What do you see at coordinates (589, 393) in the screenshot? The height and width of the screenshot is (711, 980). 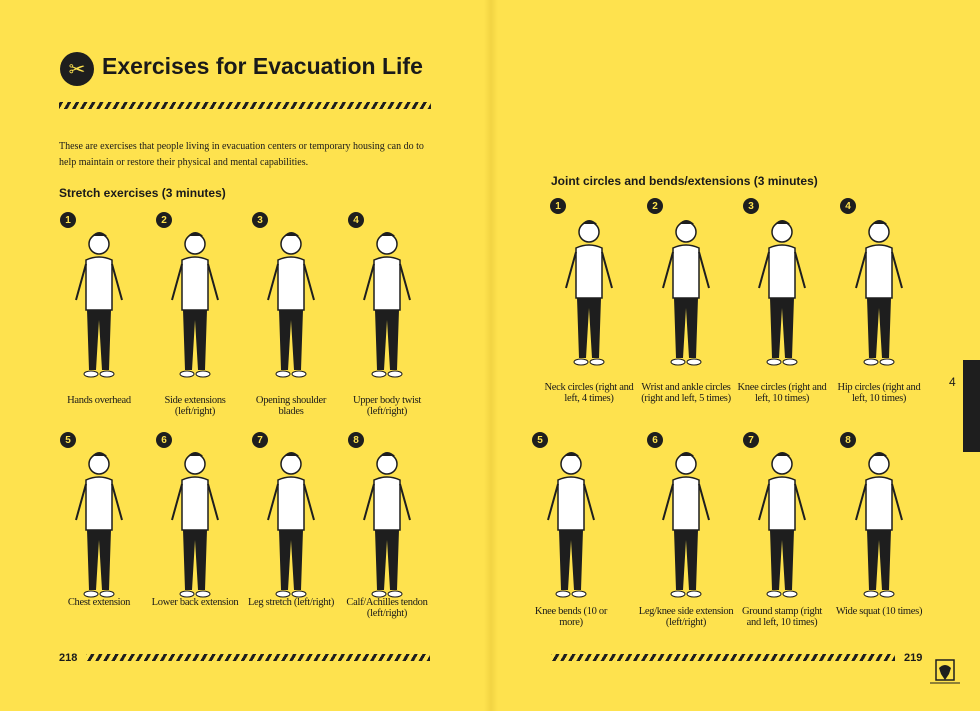 I see `exercise-label: Neck circles (right and left, 4 times)` at bounding box center [589, 393].